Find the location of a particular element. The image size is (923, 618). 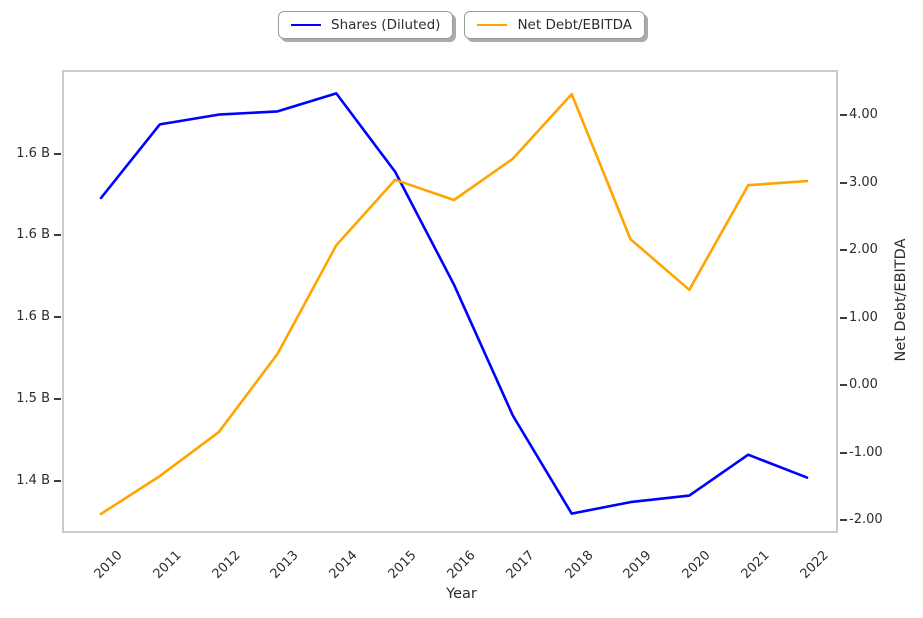

right-y-tick-label: 3.00 is located at coordinates (863, 182).